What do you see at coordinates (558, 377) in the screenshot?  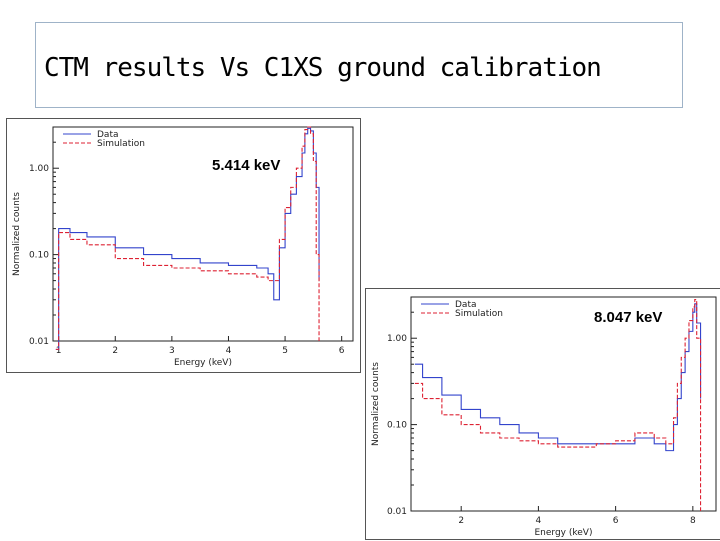 I see `series-data-line` at bounding box center [558, 377].